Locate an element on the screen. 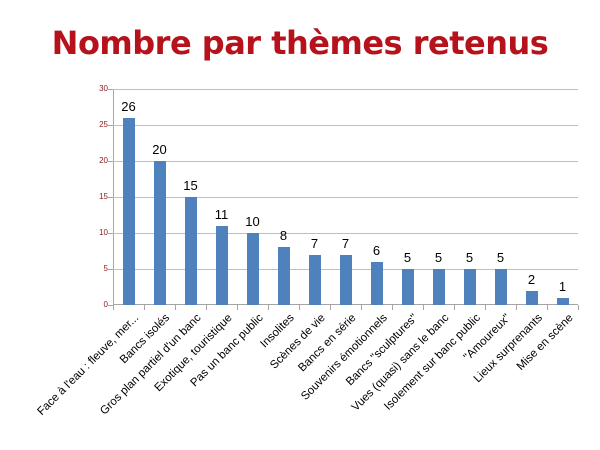 The image size is (600, 450). y-tick-label: 25 is located at coordinates (103, 124).